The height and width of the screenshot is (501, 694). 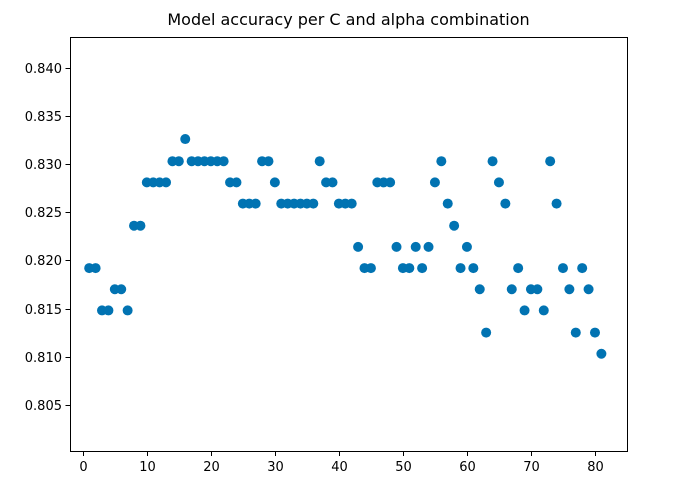 I want to click on x-tick-label: 70, so click(x=531, y=467).